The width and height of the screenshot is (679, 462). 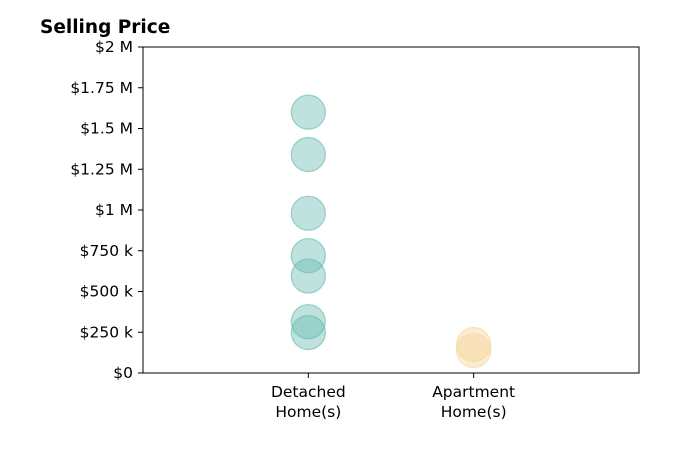 What do you see at coordinates (106, 332) in the screenshot?
I see `y-tick-label: $250 k` at bounding box center [106, 332].